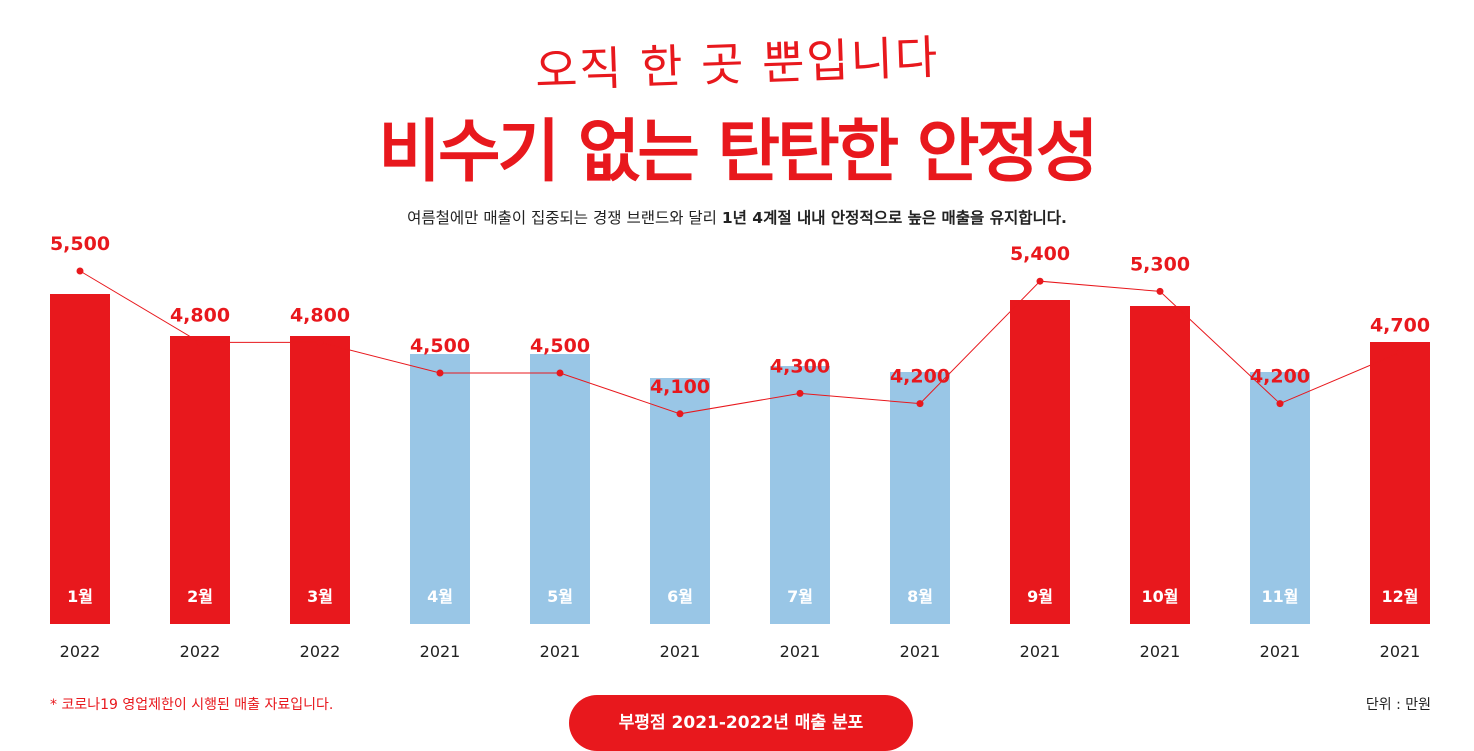 The width and height of the screenshot is (1474, 751). I want to click on value-label-3: 4,800, so click(320, 315).